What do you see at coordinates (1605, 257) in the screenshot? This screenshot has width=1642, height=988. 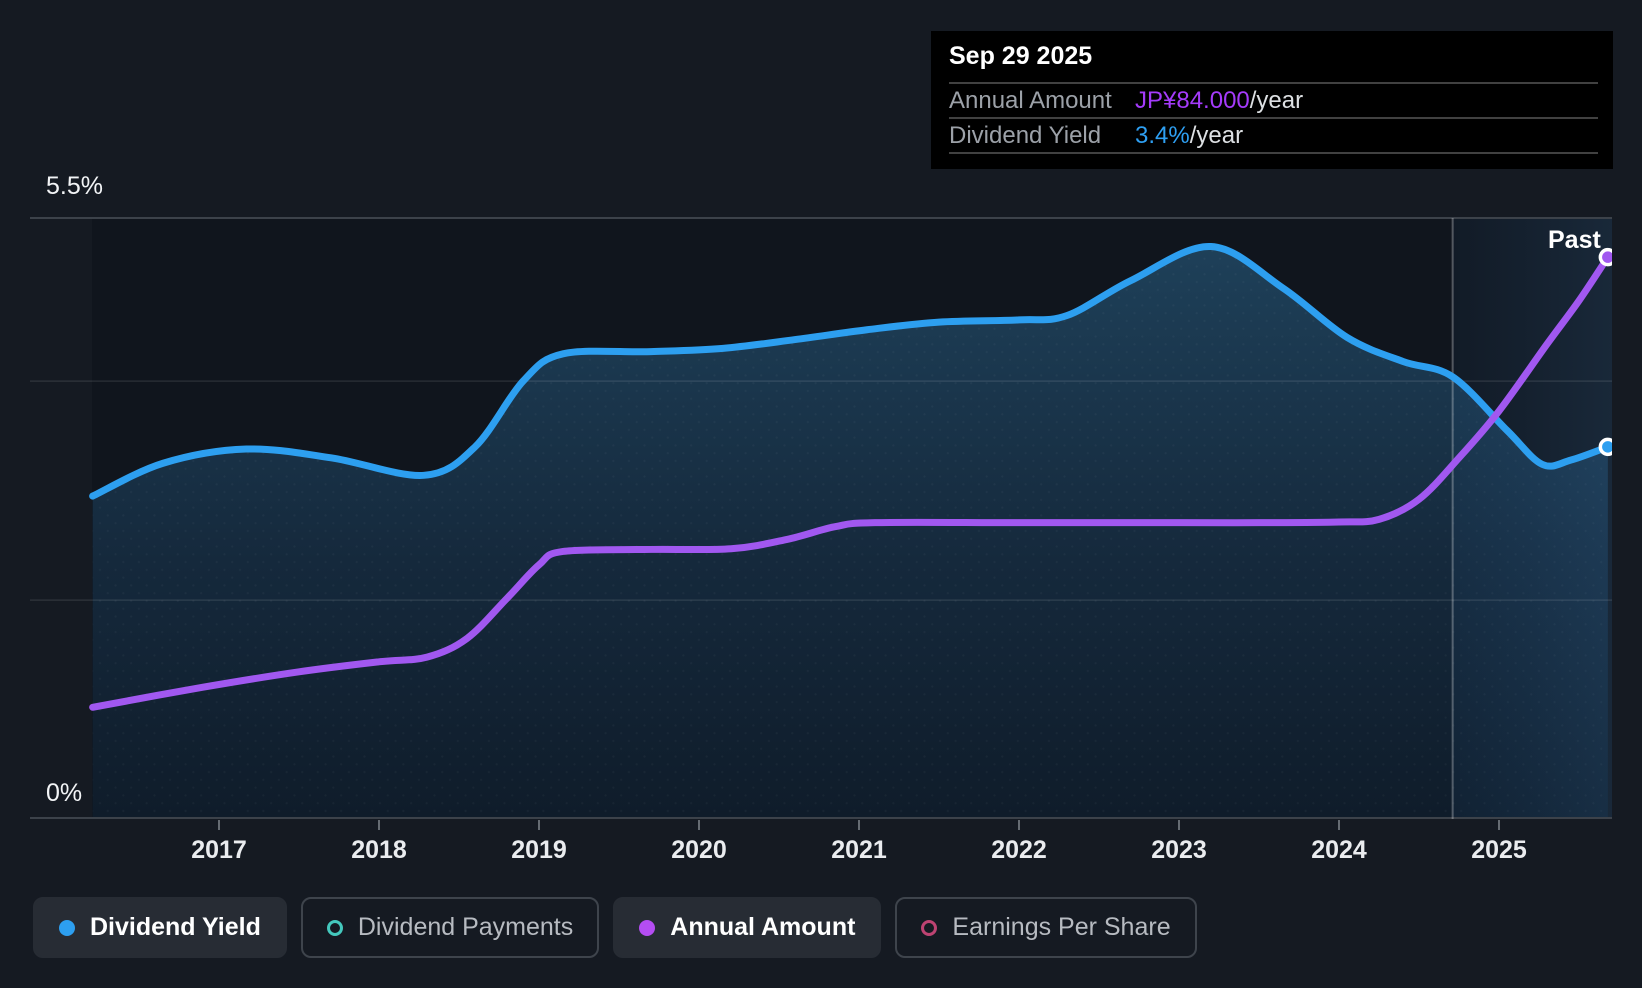 I see `annual-amount-end-dot` at bounding box center [1605, 257].